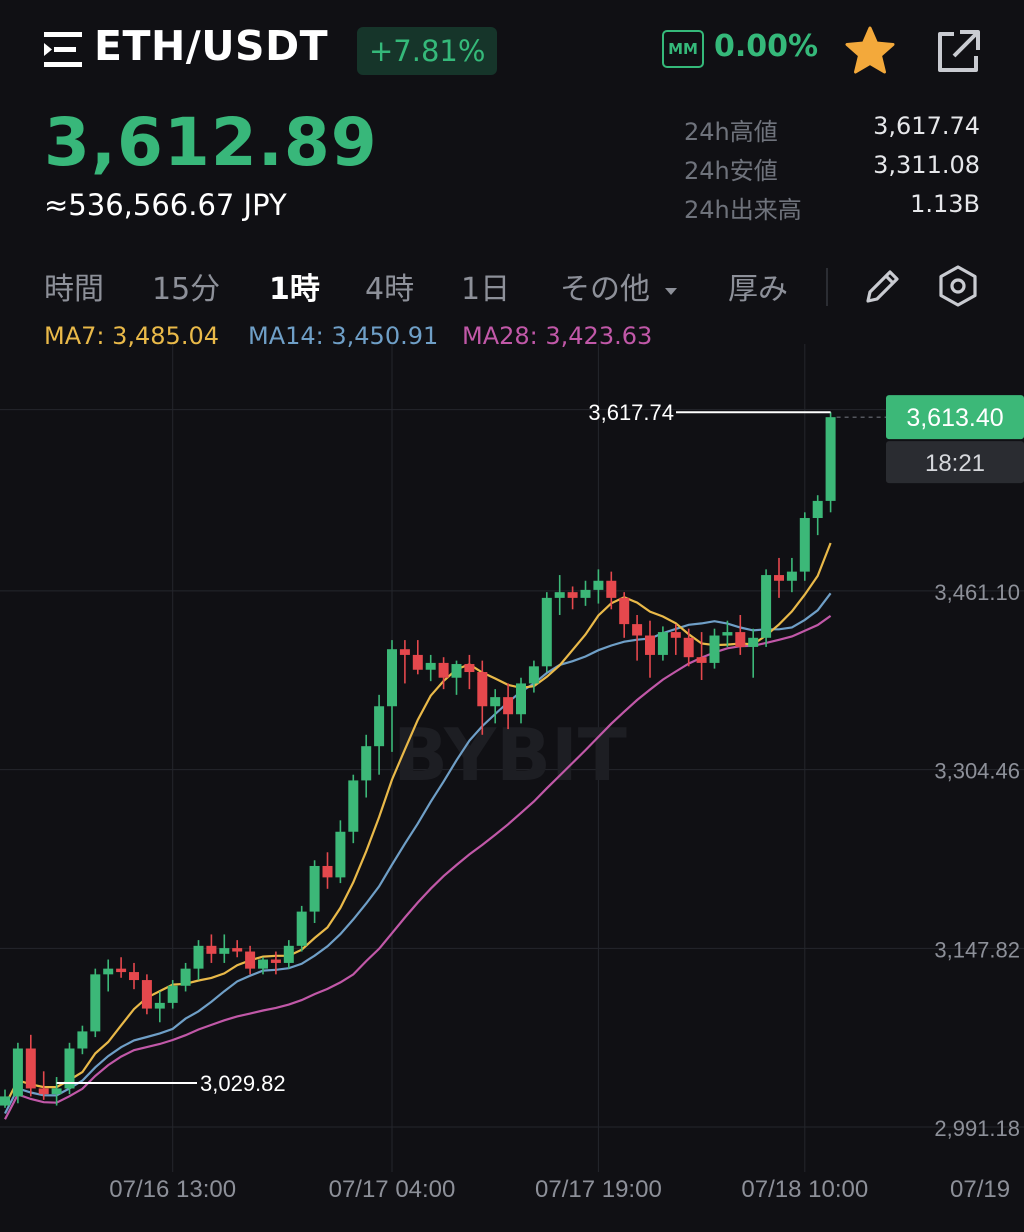 The width and height of the screenshot is (1024, 1232). Describe the element at coordinates (766, 46) in the screenshot. I see `margin-mode-value: 0.00%` at that location.